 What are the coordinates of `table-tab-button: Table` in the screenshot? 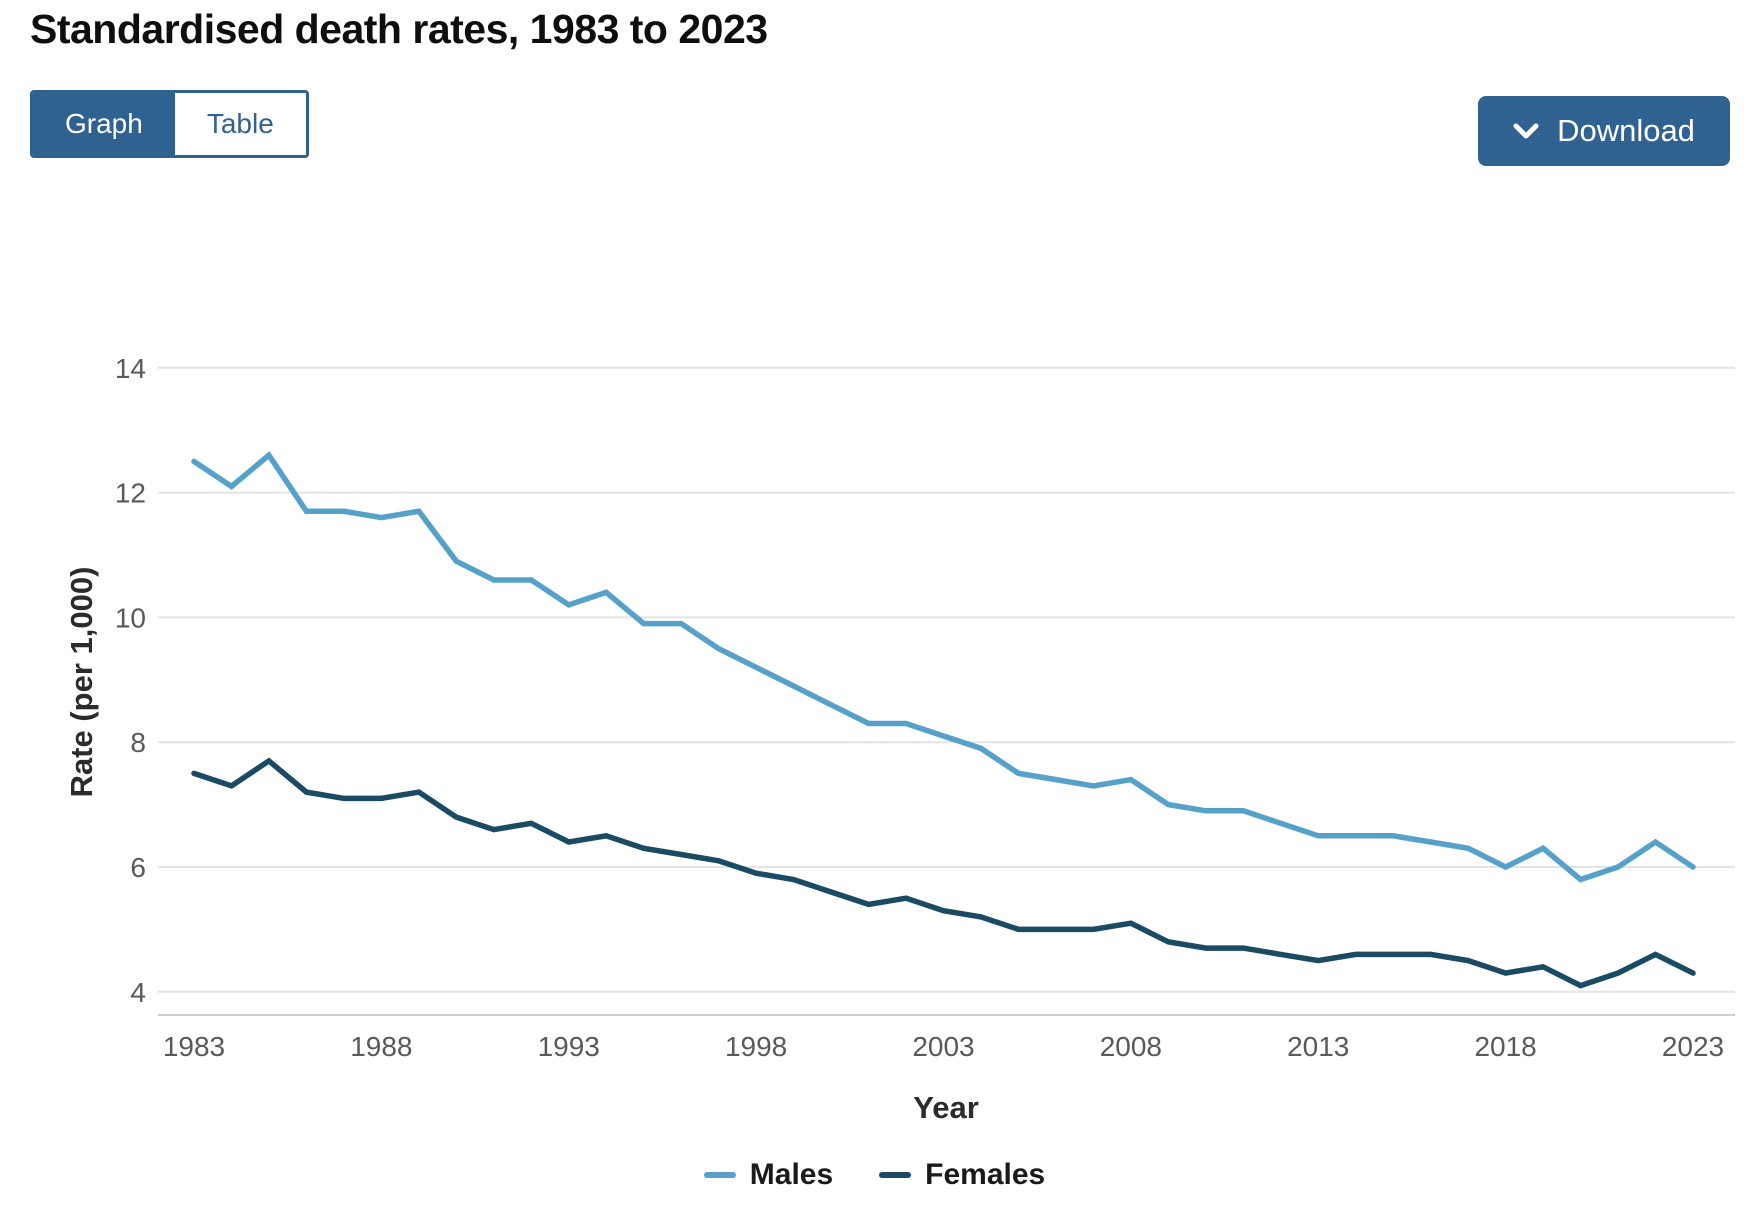 It's located at (240, 124).